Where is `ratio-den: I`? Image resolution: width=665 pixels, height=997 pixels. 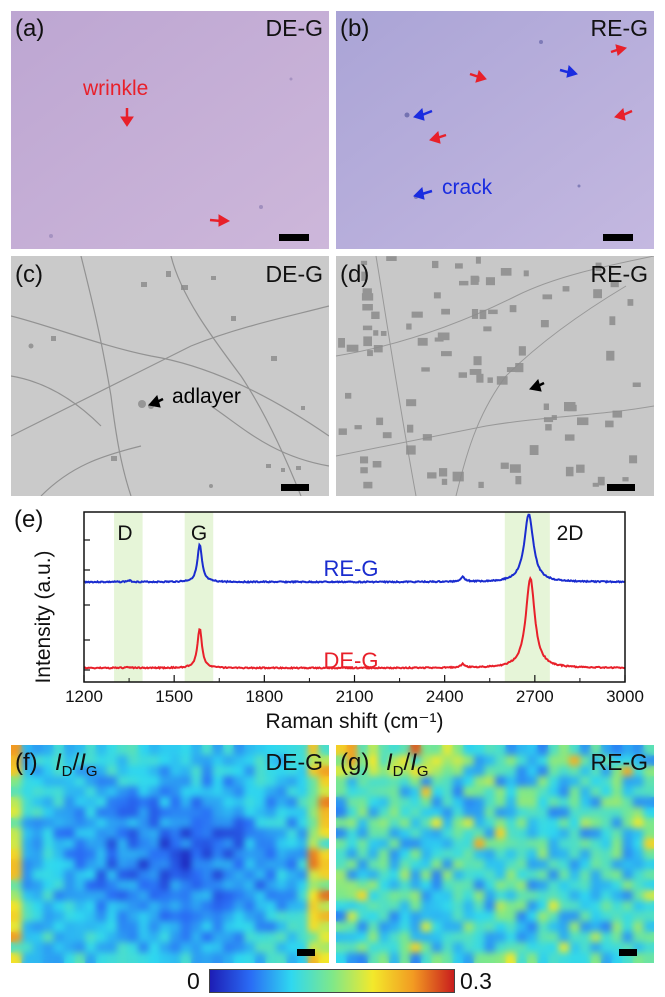
ratio-den: I is located at coordinates (413, 762).